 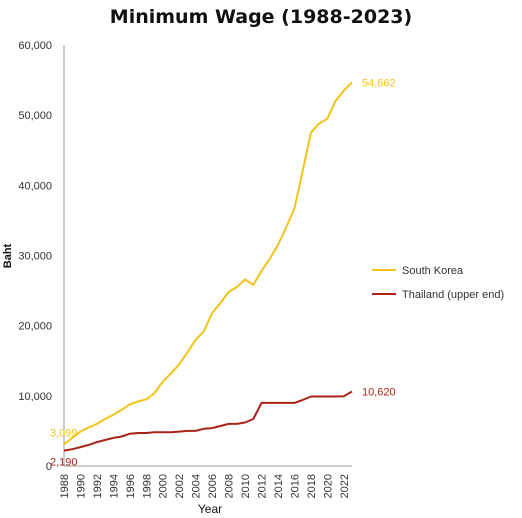 What do you see at coordinates (438, 283) in the screenshot?
I see `legend: South Korea Thailand (upper end)` at bounding box center [438, 283].